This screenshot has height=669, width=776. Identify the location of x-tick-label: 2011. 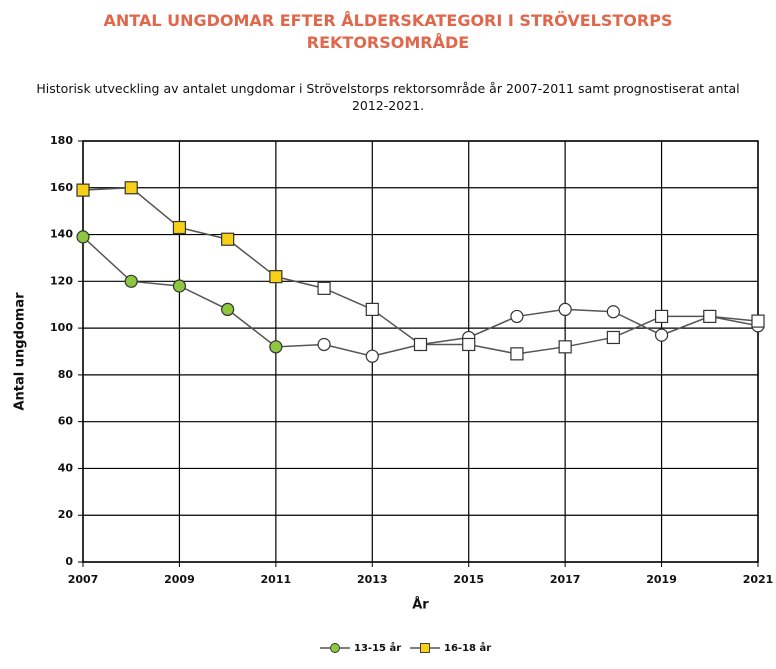
(276, 579).